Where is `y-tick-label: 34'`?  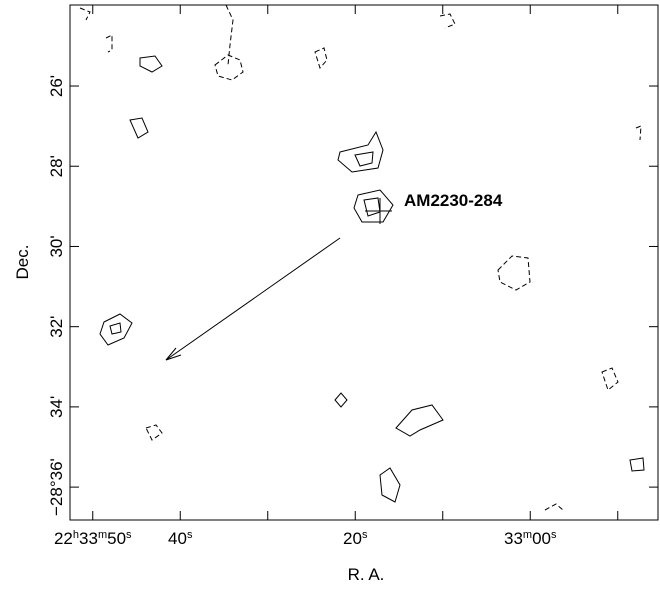 y-tick-label: 34' is located at coordinates (56, 407).